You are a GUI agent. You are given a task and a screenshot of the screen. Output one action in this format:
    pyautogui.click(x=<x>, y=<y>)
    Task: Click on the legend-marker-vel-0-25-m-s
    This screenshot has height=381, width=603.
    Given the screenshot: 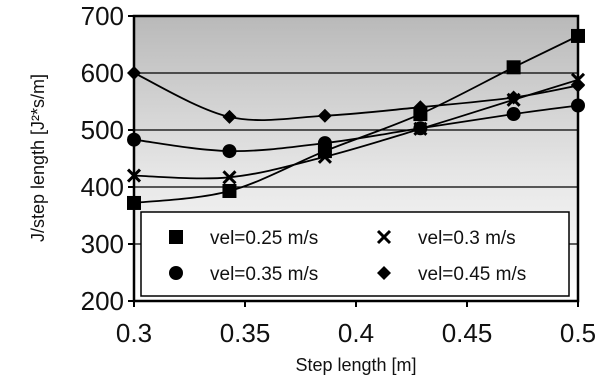 What is the action you would take?
    pyautogui.click(x=176, y=237)
    